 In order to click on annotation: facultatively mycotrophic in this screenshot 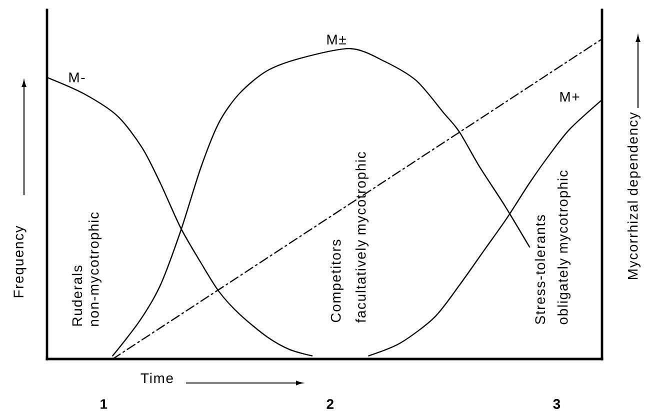, I will do `click(362, 237)`.